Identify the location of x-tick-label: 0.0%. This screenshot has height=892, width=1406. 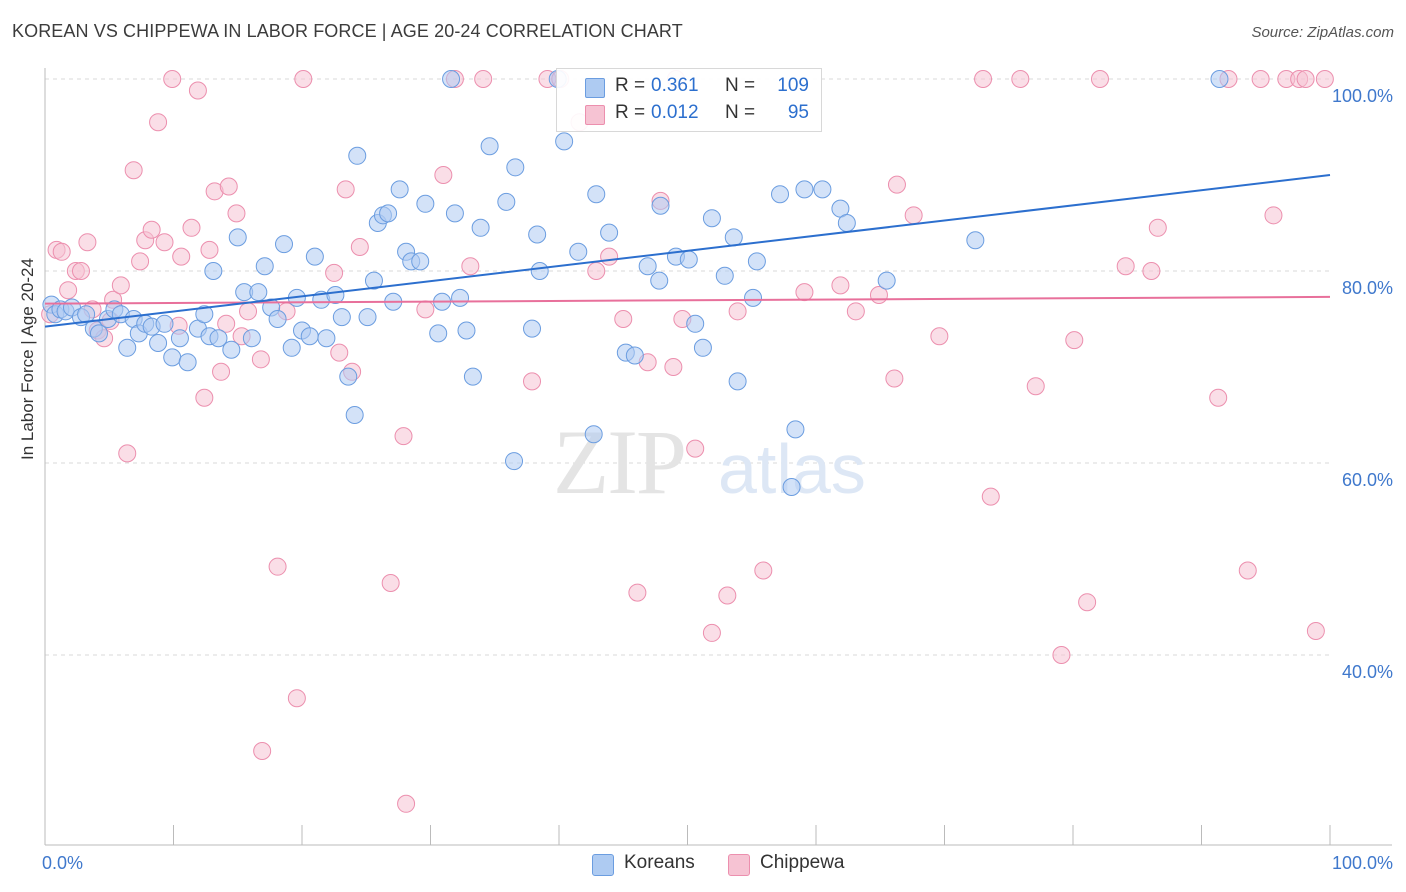
(62, 863).